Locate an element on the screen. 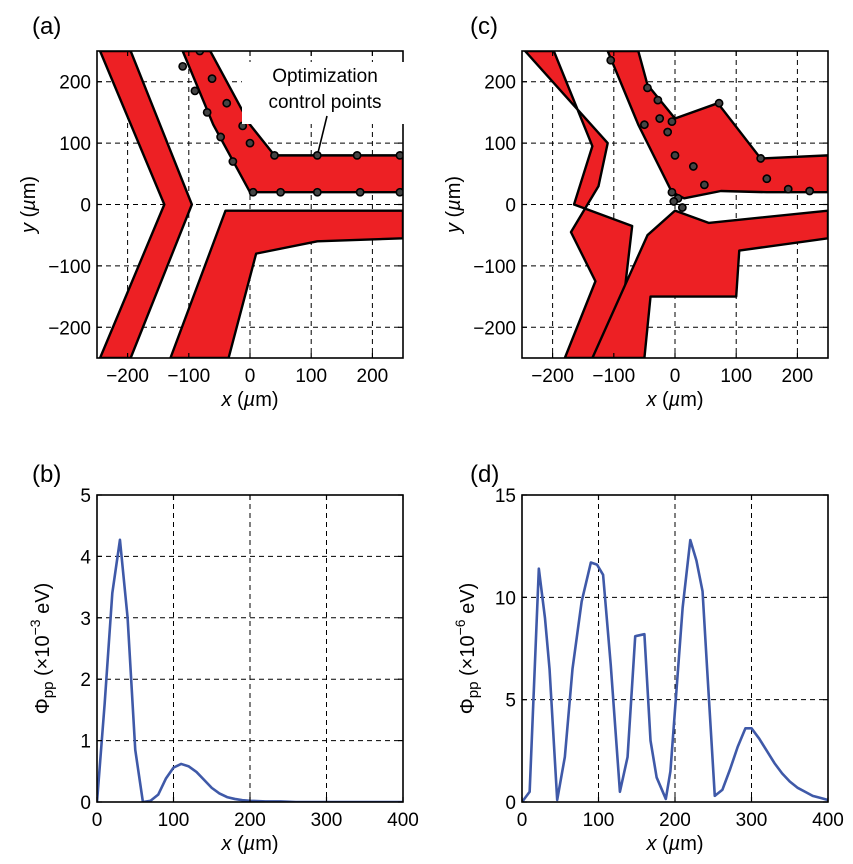 Image resolution: width=853 pixels, height=864 pixels. annotation-text: control points is located at coordinates (324, 102).